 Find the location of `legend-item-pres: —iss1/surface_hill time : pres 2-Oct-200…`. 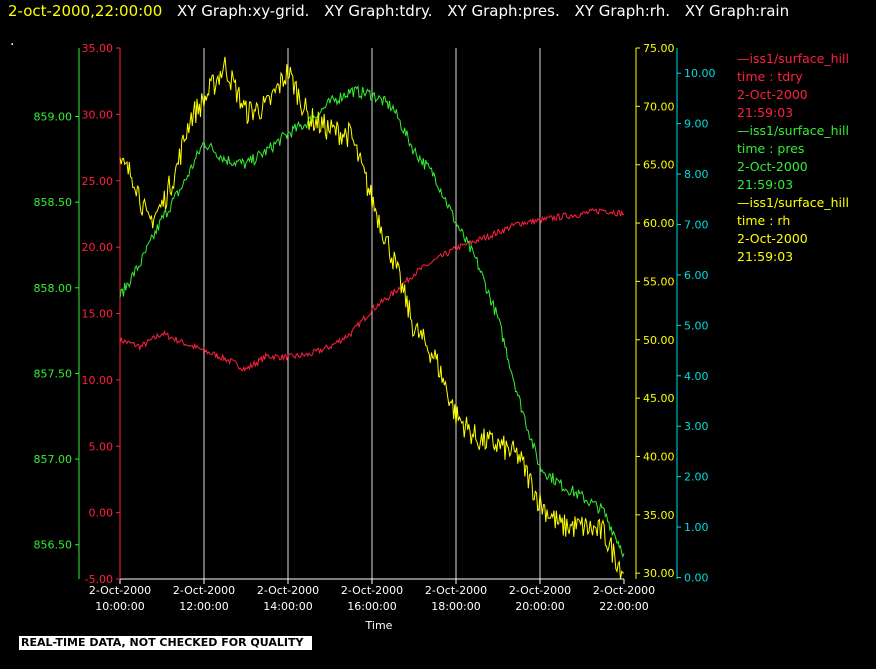

legend-item-pres: —iss1/surface_hill time : pres 2-Oct-200… is located at coordinates (793, 158).